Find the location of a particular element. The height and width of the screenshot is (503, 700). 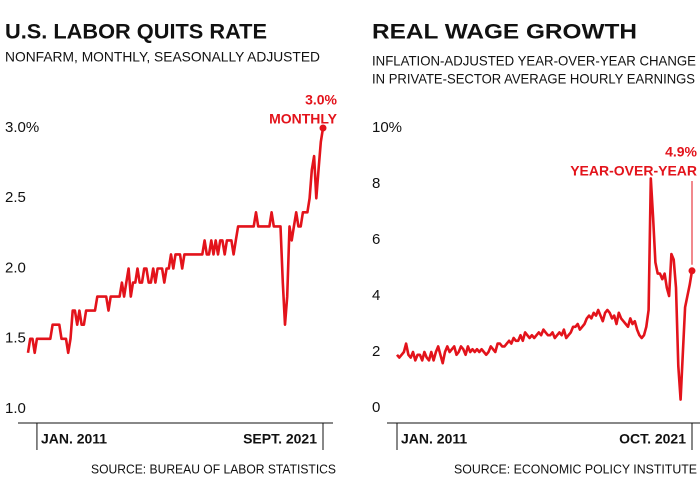

y-tick-label: 1.5 is located at coordinates (15, 338).